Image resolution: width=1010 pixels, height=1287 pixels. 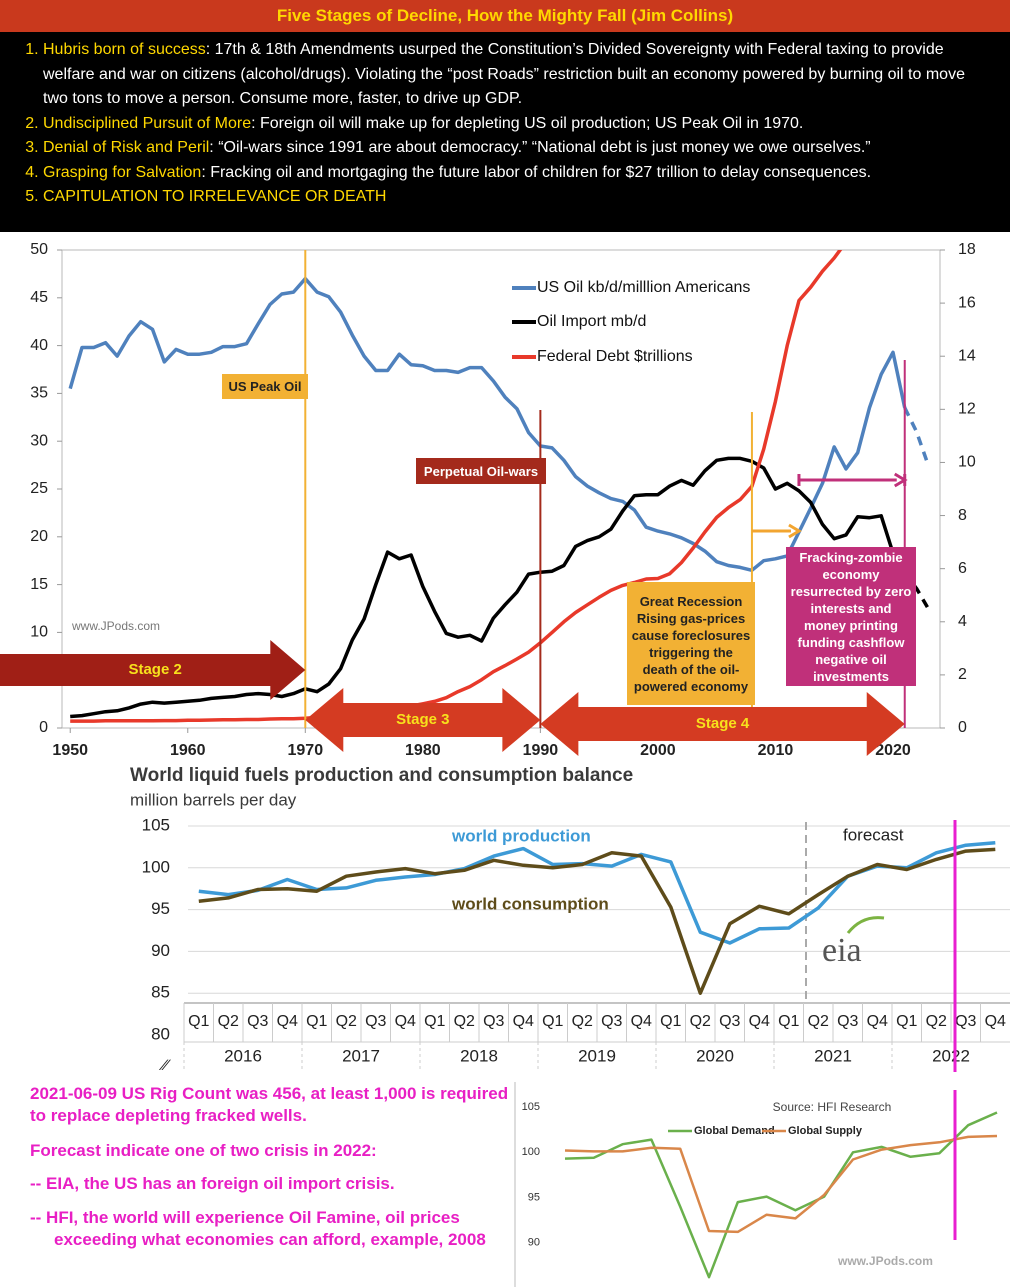 What do you see at coordinates (962, 727) in the screenshot?
I see `y2-tick-label: 0` at bounding box center [962, 727].